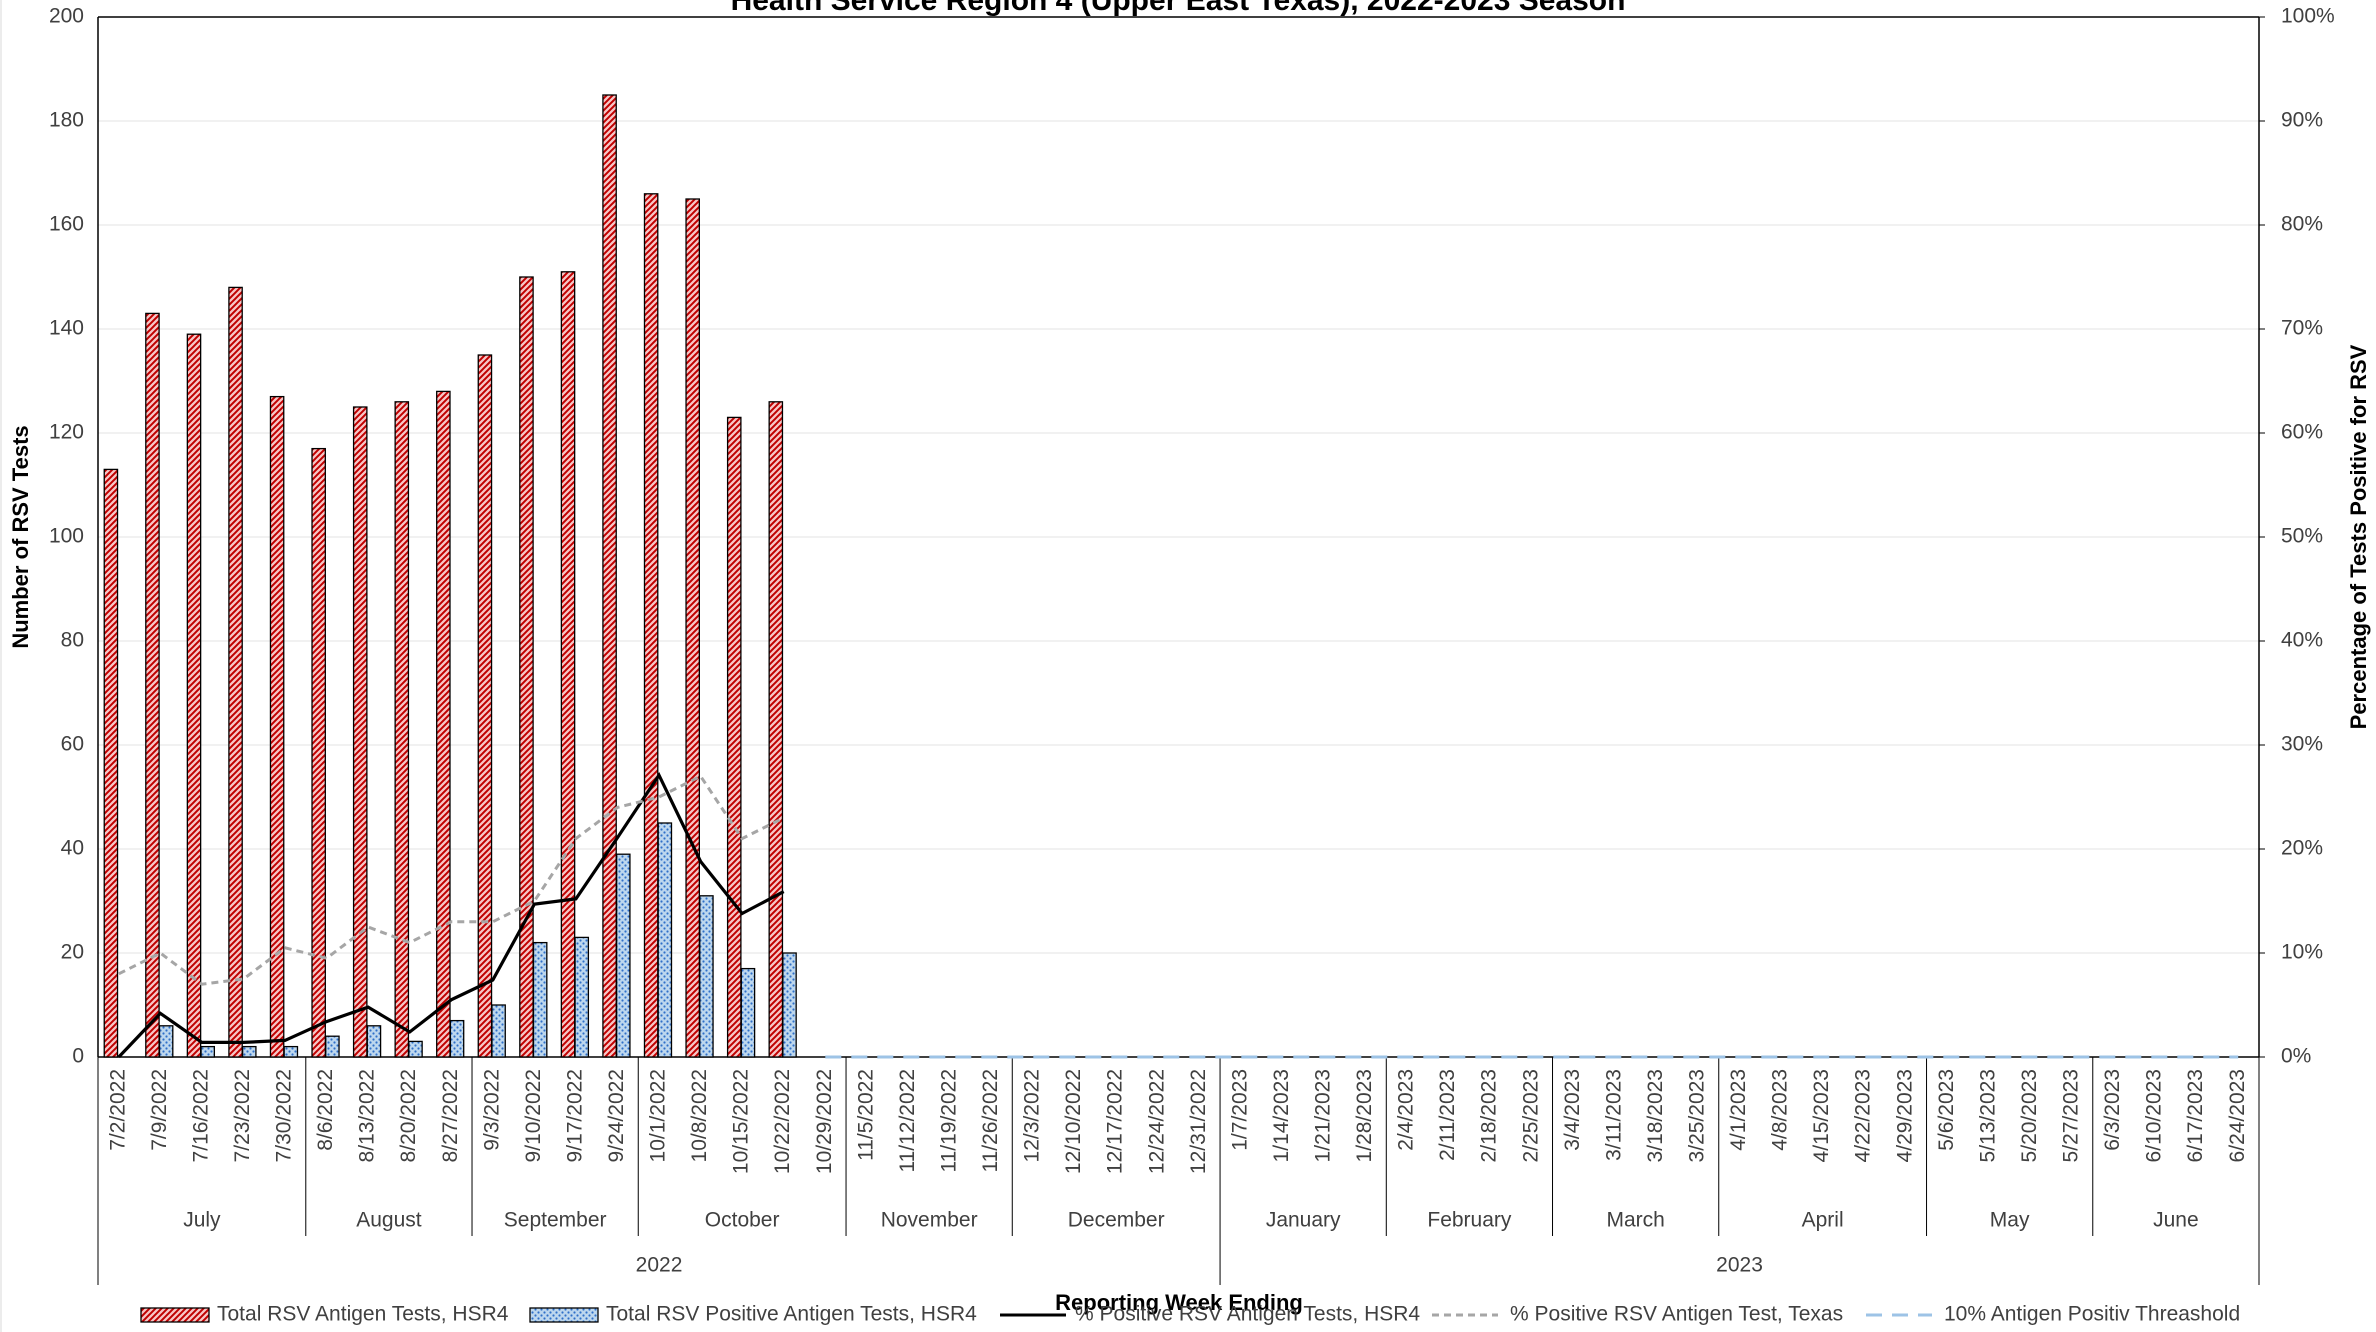 Image resolution: width=2376 pixels, height=1332 pixels. I want to click on legend-label: 10% Antigen Positiv Threashold, so click(2092, 1314).